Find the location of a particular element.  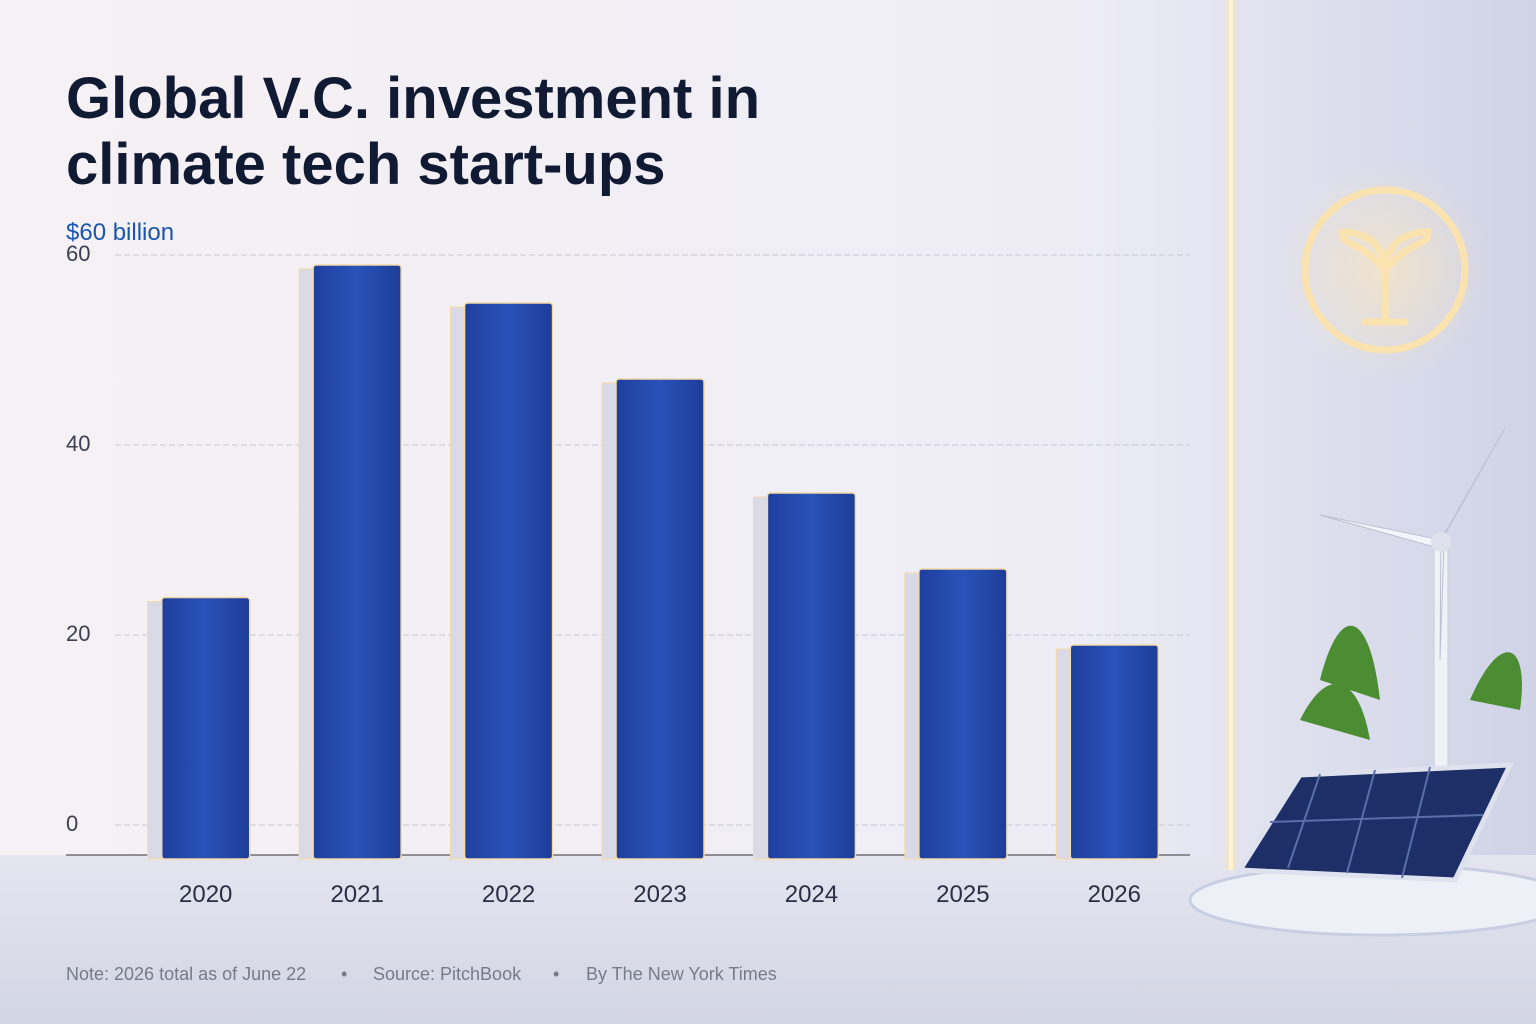

footer-note: Note: 2026 total as of June 22 is located at coordinates (186, 974).